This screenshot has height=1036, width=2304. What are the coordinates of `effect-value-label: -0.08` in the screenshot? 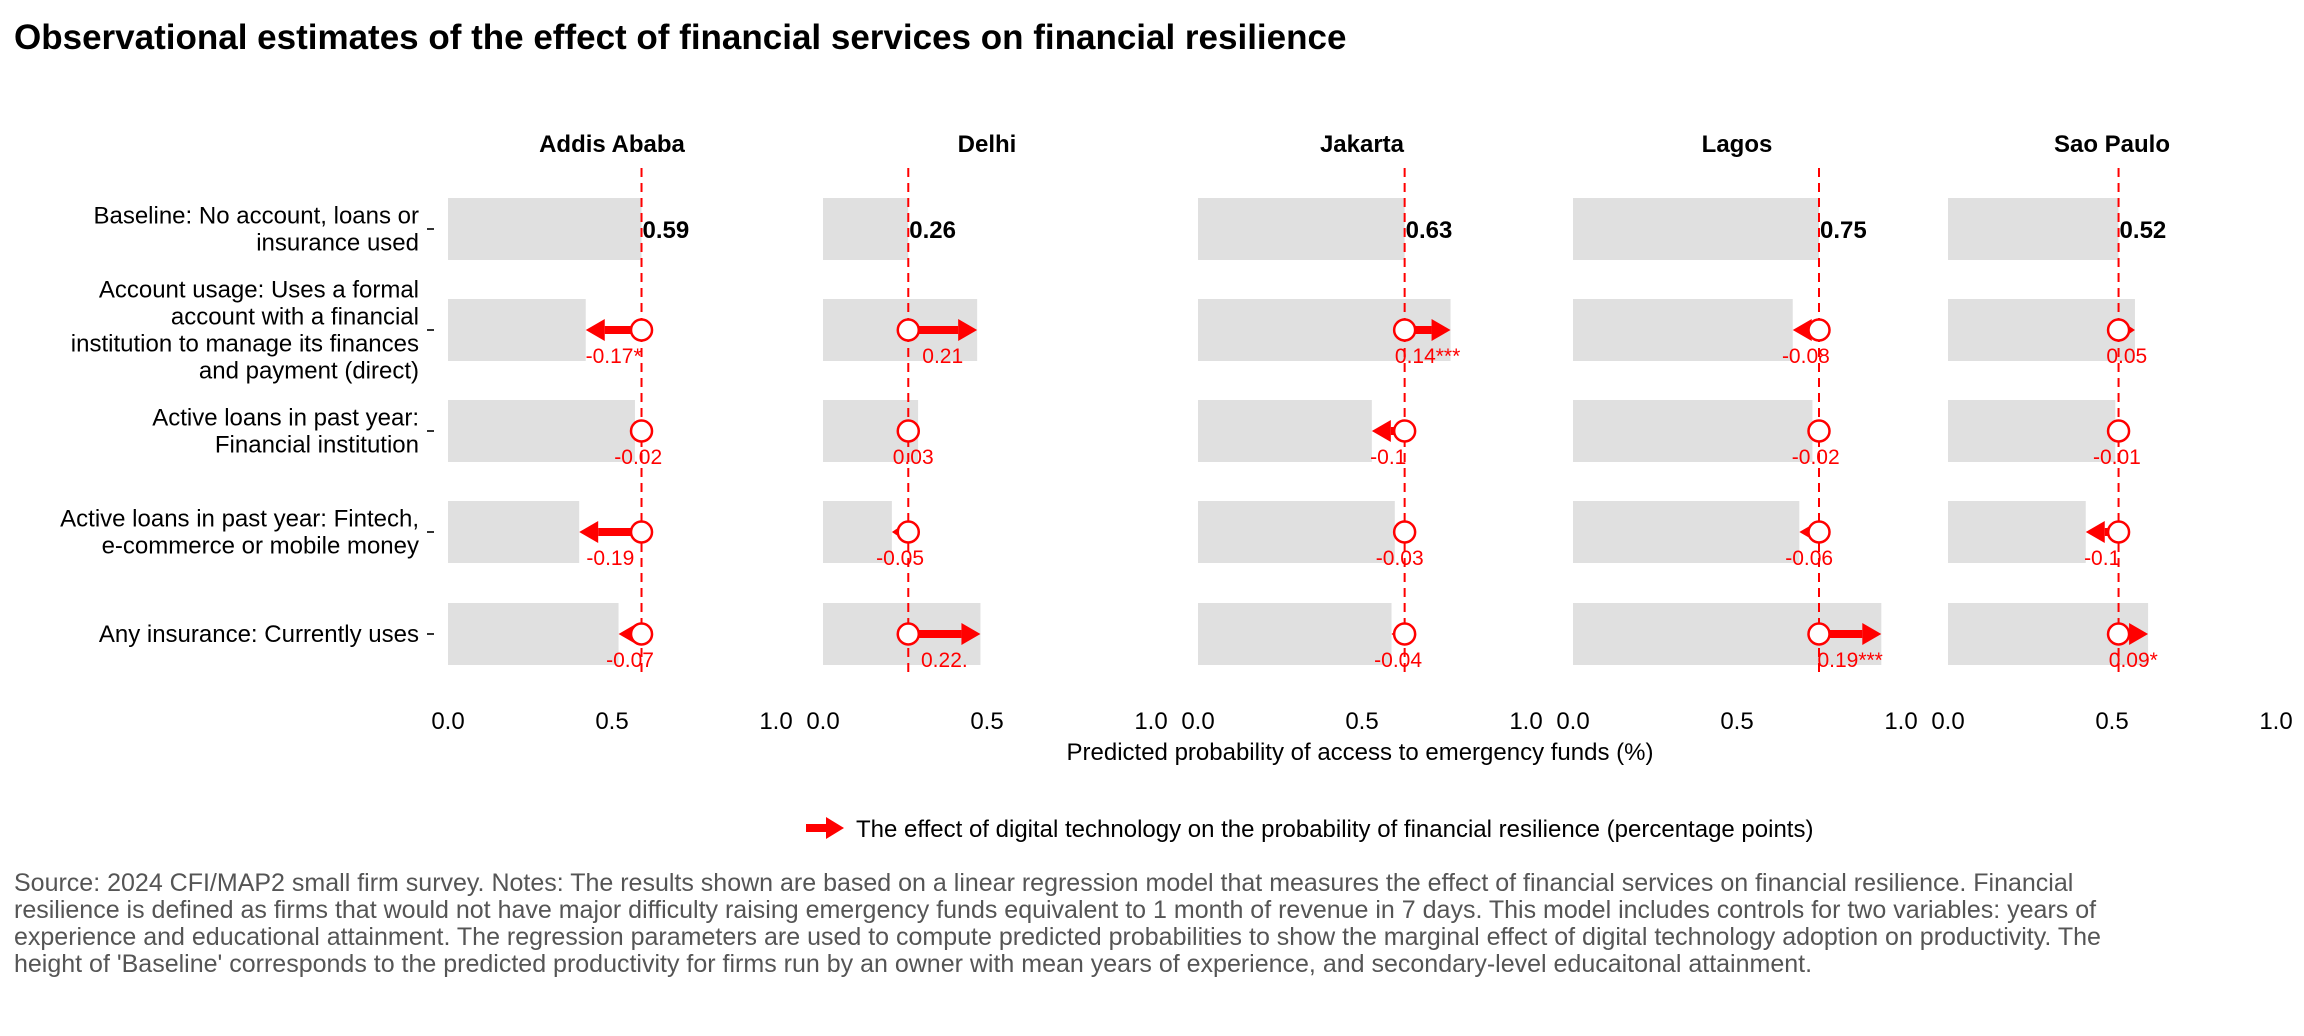 It's located at (1806, 356).